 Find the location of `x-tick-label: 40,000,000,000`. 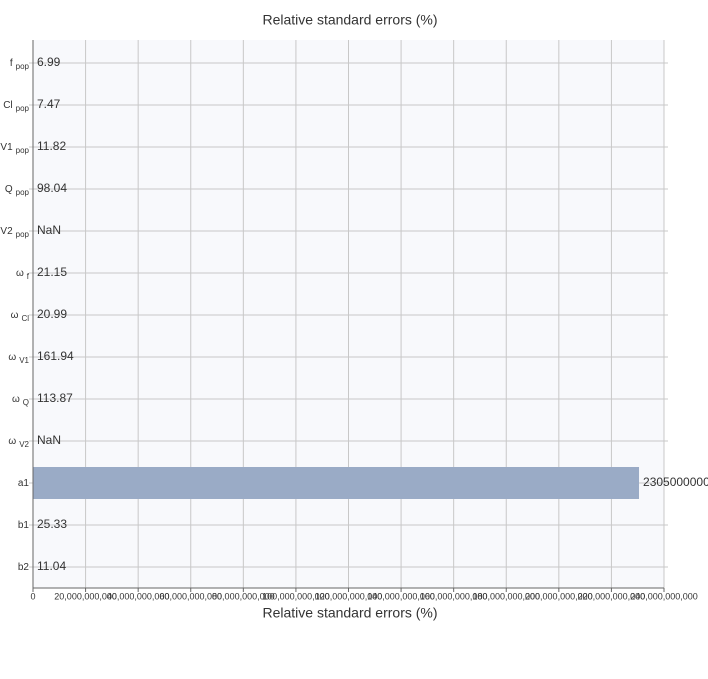

x-tick-label: 40,000,000,000 is located at coordinates (138, 596).